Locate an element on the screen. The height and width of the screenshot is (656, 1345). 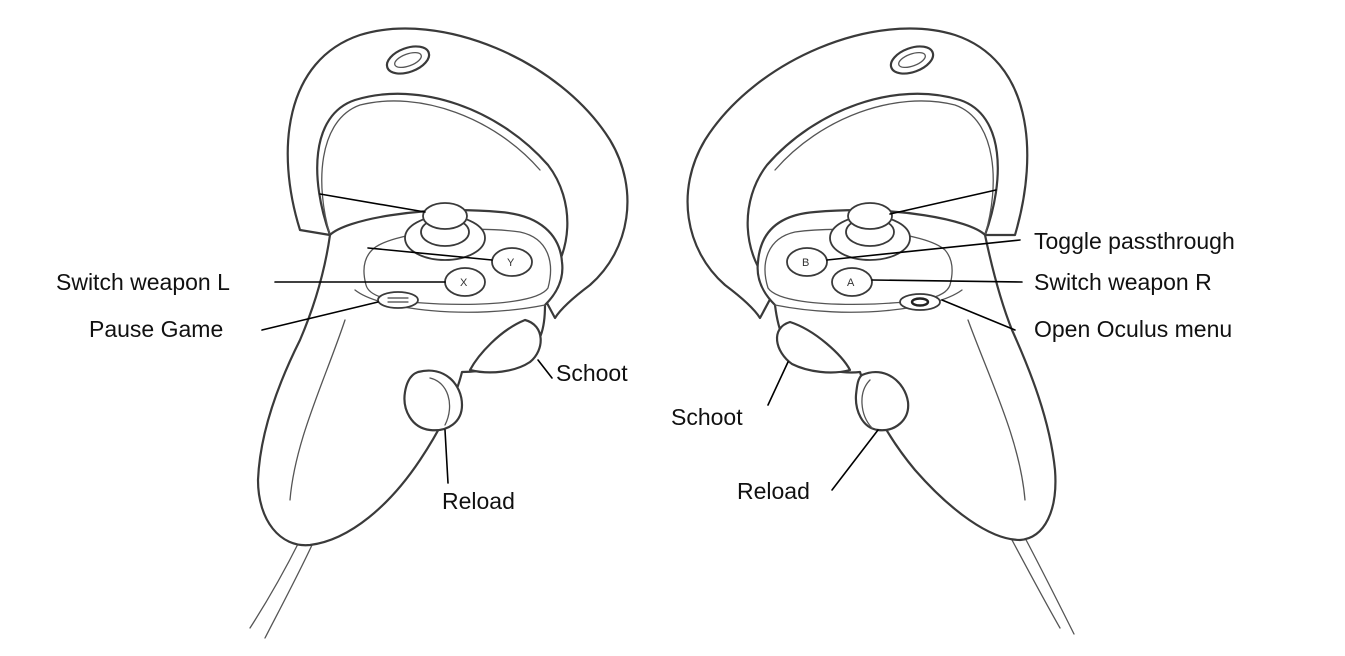
left-y-button: Y is located at coordinates (512, 262).